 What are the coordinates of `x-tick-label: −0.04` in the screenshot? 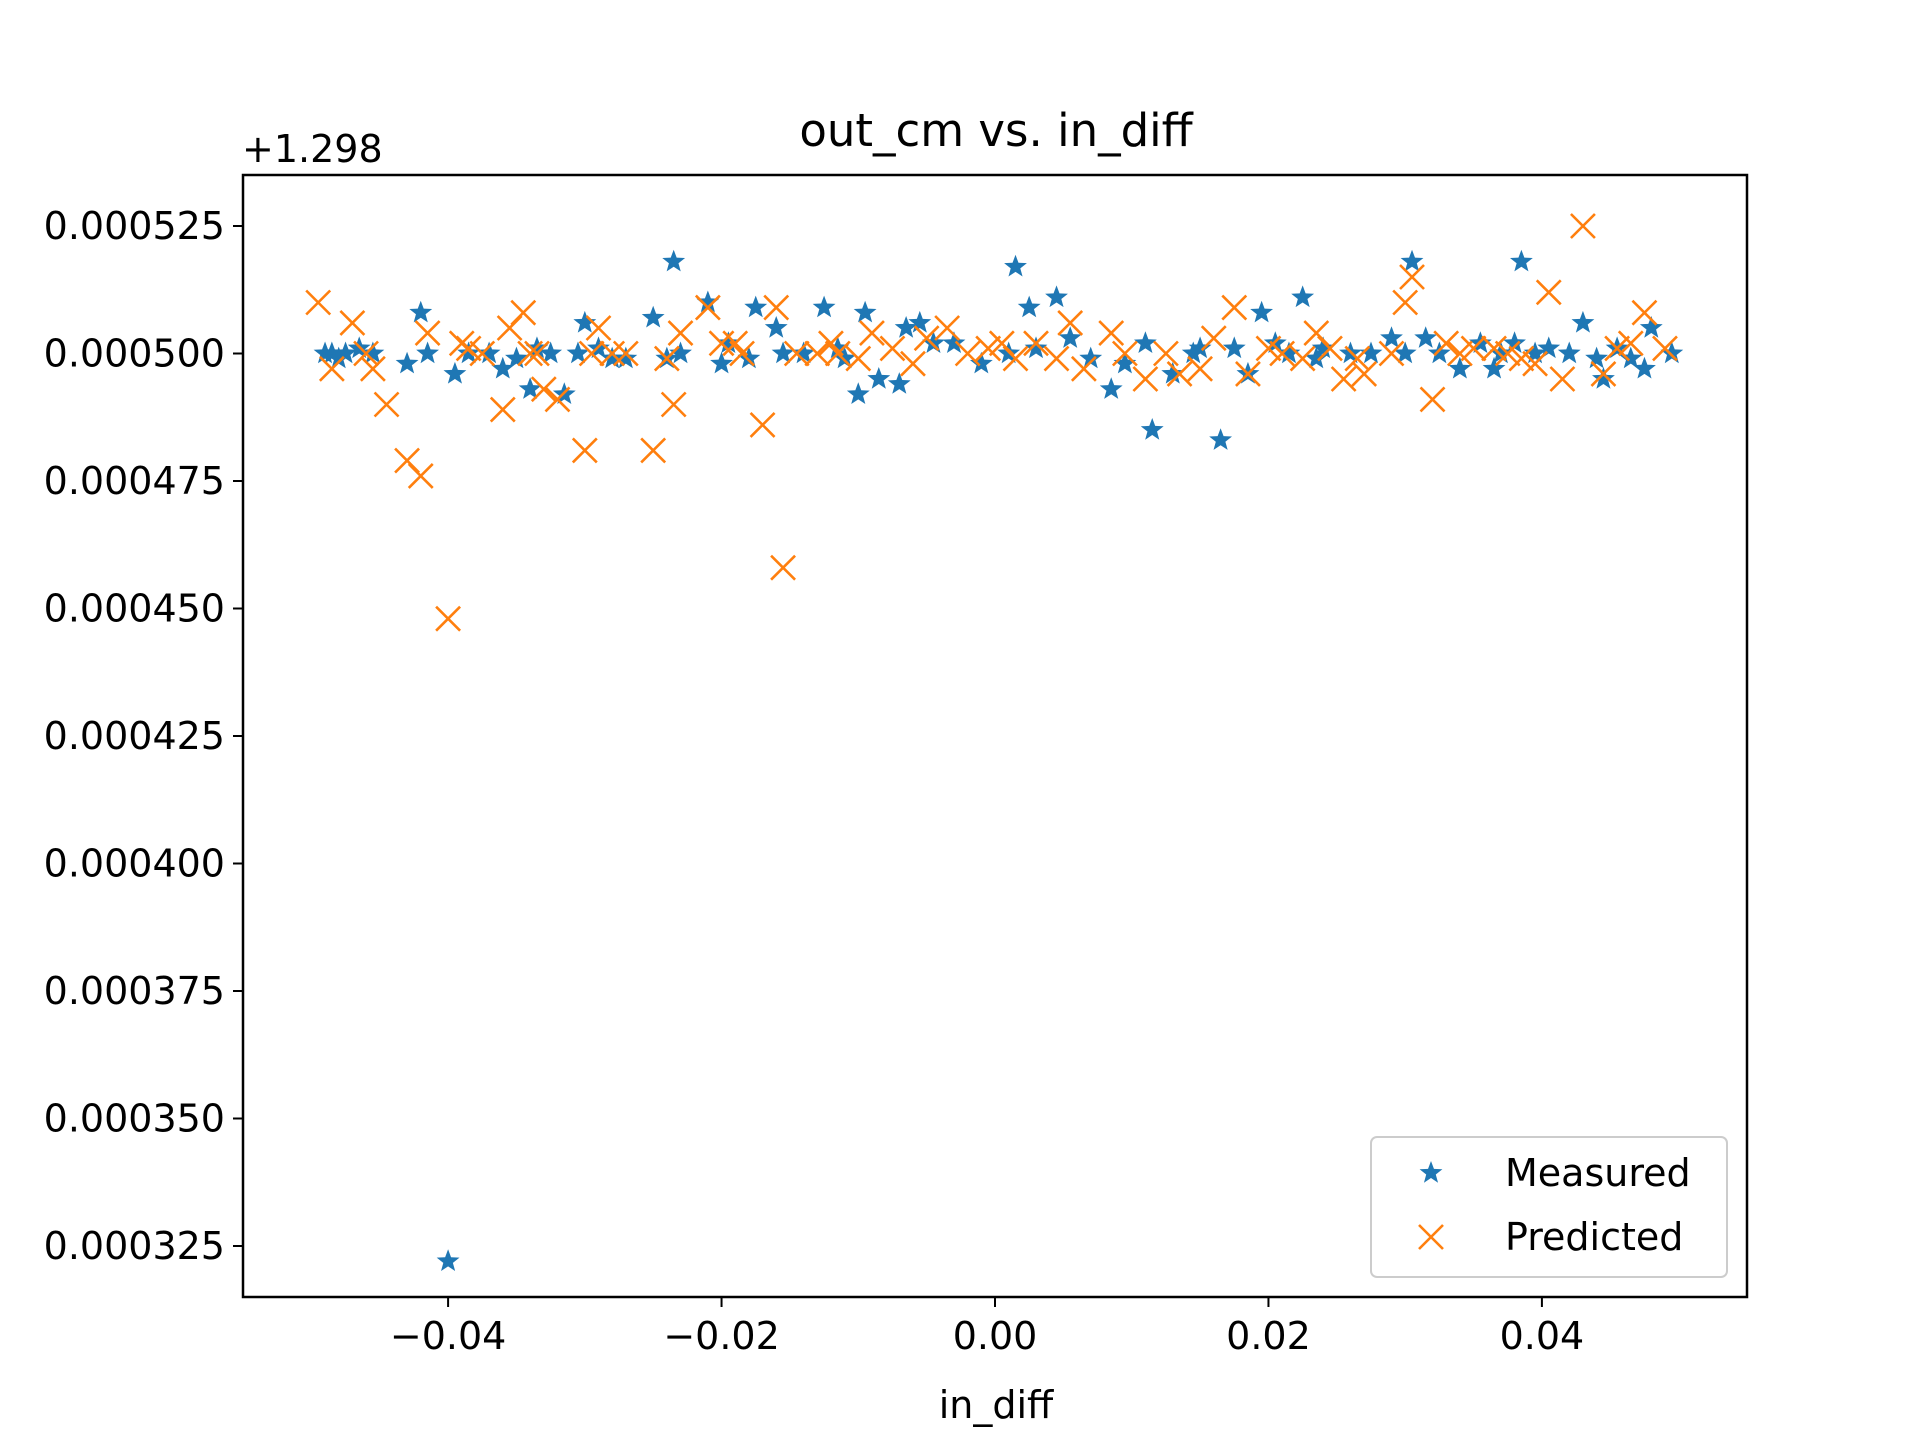 It's located at (448, 1336).